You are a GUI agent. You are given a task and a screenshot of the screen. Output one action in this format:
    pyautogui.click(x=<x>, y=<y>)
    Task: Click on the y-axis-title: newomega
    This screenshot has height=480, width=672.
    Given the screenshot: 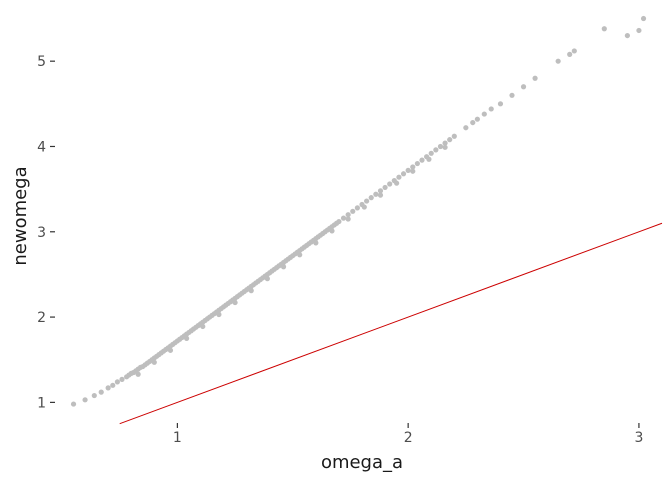 What is the action you would take?
    pyautogui.click(x=20, y=215)
    